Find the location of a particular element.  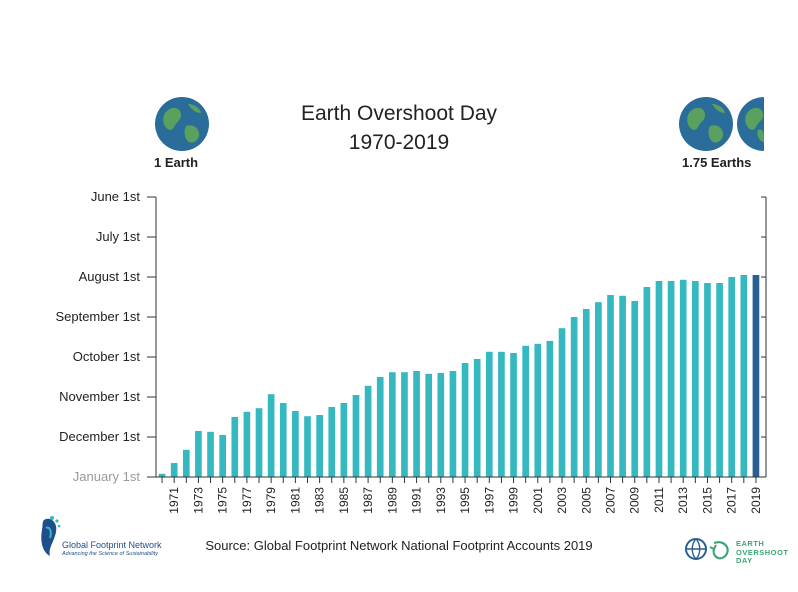

bar-2010 is located at coordinates (647, 382).